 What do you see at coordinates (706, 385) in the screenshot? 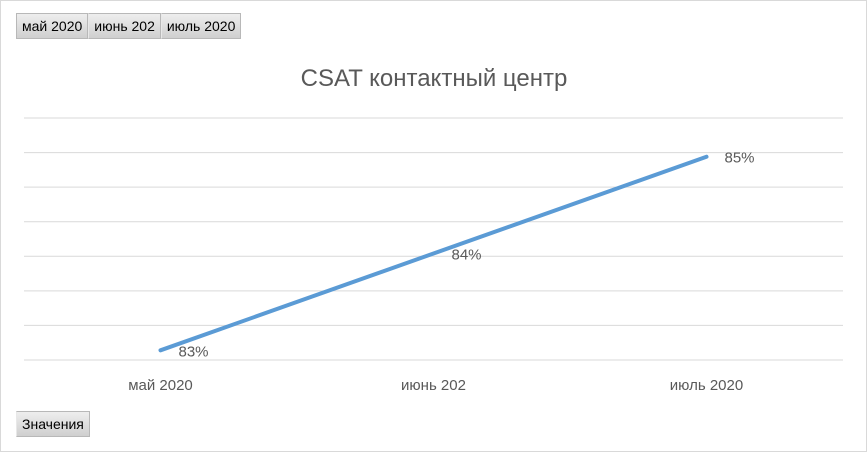
I see `x-tick-label: июль 2020` at bounding box center [706, 385].